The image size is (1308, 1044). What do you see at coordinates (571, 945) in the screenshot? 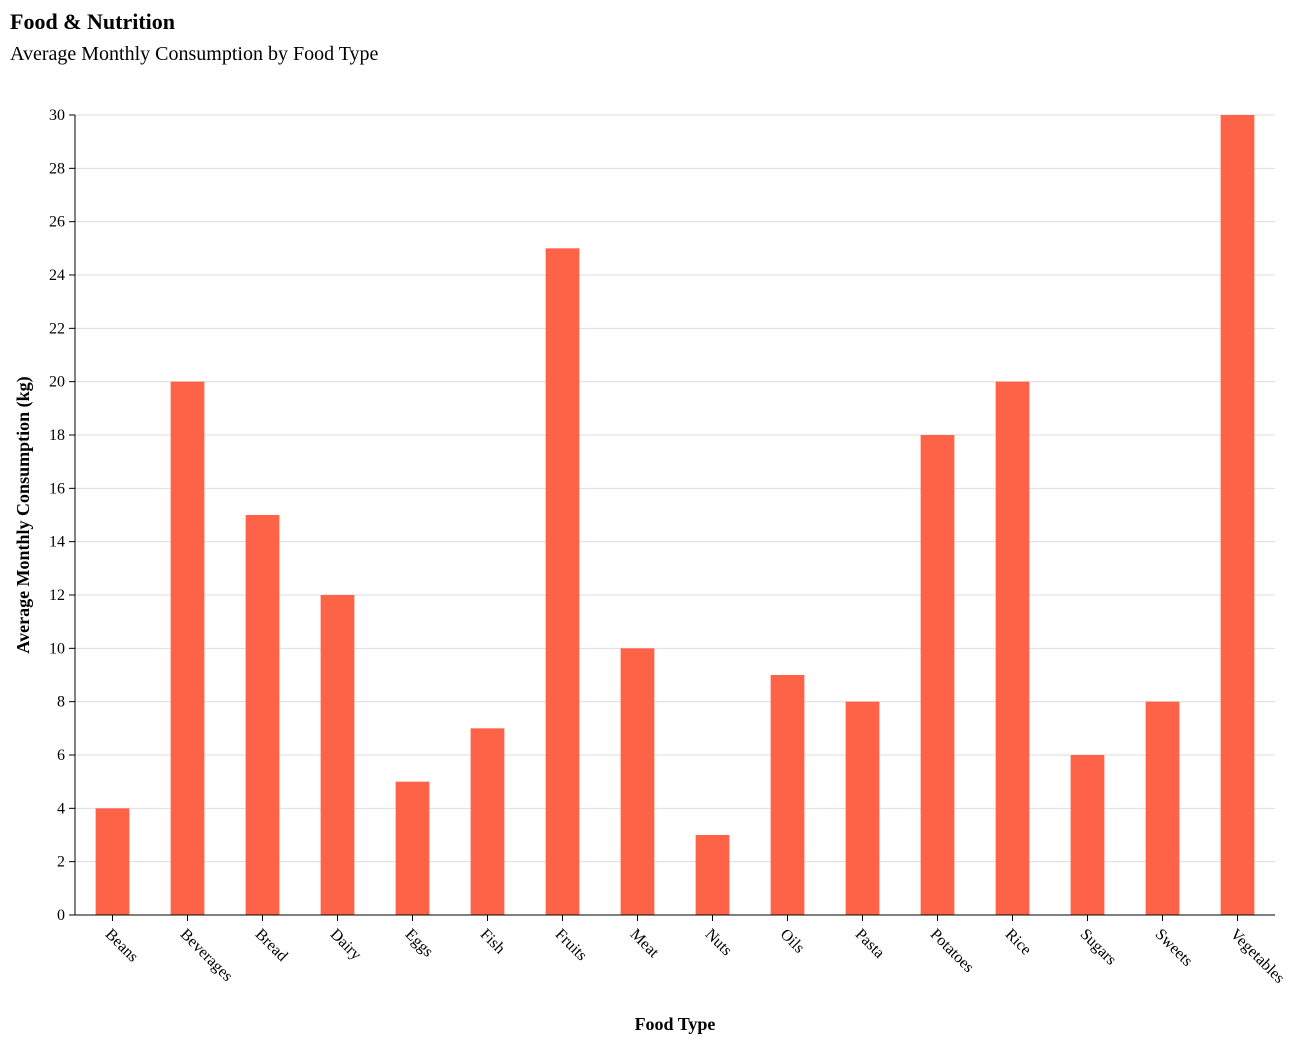
I see `x-tick-label: Fruits` at bounding box center [571, 945].